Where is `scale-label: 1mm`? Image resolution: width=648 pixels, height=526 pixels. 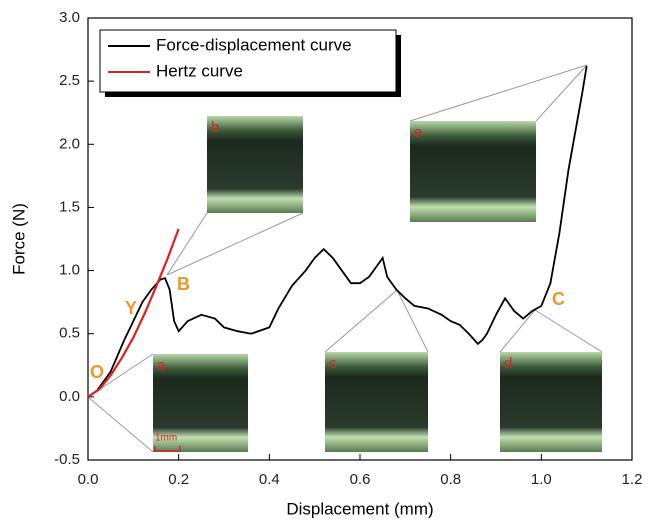 scale-label: 1mm is located at coordinates (166, 438).